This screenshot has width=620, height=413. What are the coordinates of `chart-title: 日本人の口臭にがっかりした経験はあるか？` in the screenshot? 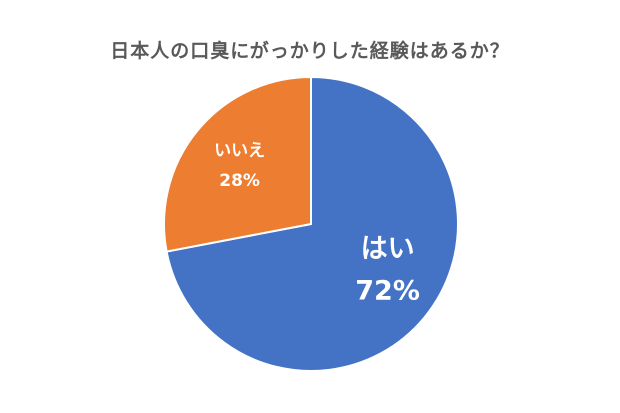 It's located at (310, 51).